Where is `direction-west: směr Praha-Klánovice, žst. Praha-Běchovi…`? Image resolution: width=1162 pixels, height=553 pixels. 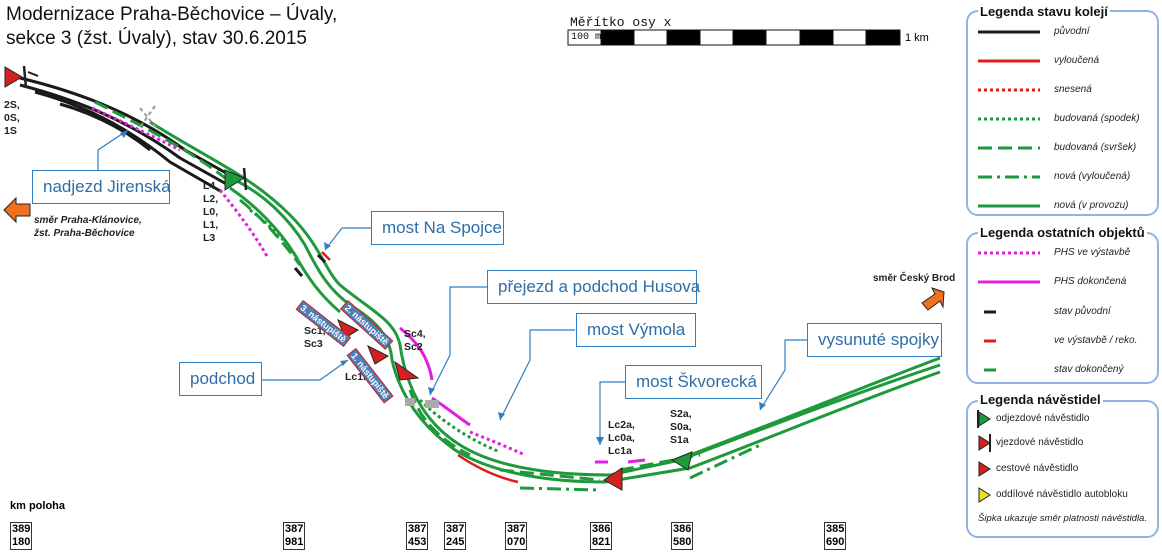
direction-west: směr Praha-Klánovice, žst. Praha-Běchovi… is located at coordinates (88, 227).